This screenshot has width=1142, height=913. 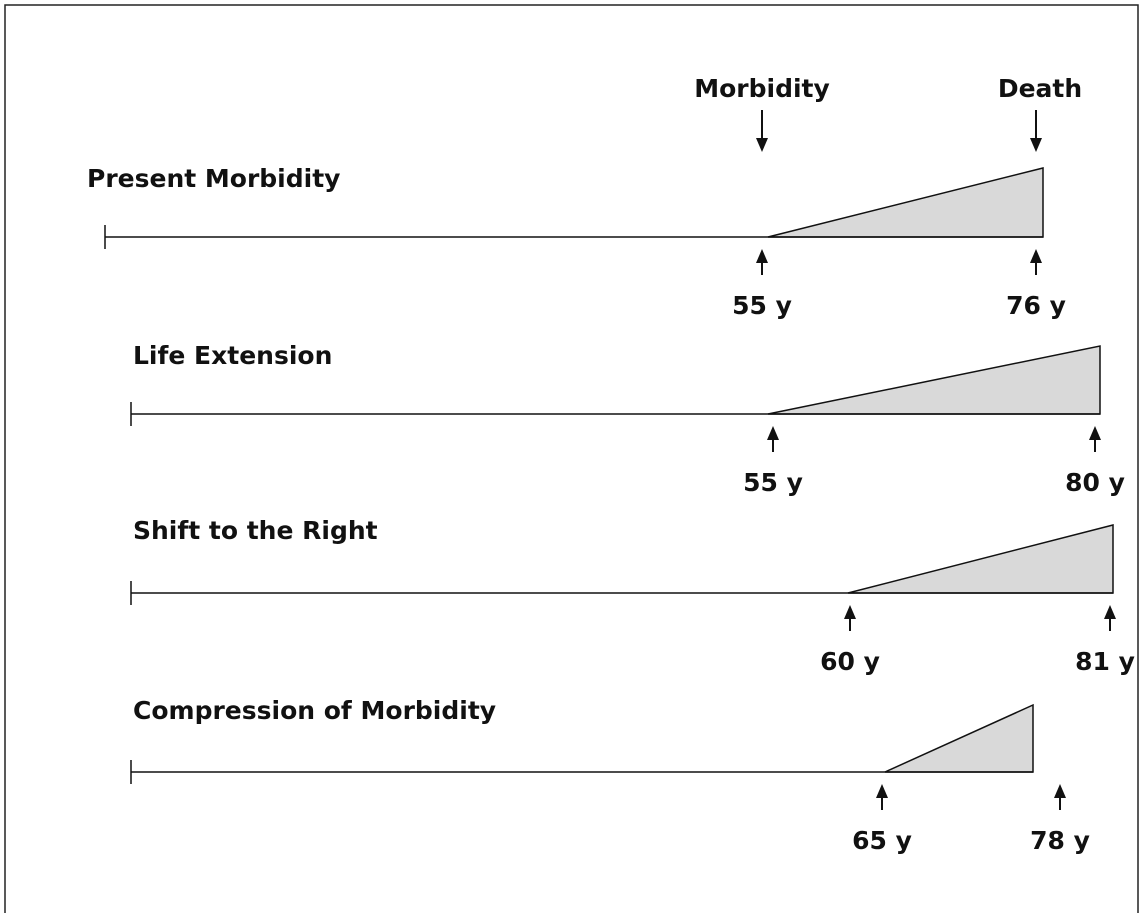 What do you see at coordinates (314, 710) in the screenshot?
I see `row-title: Compression of Morbidity` at bounding box center [314, 710].